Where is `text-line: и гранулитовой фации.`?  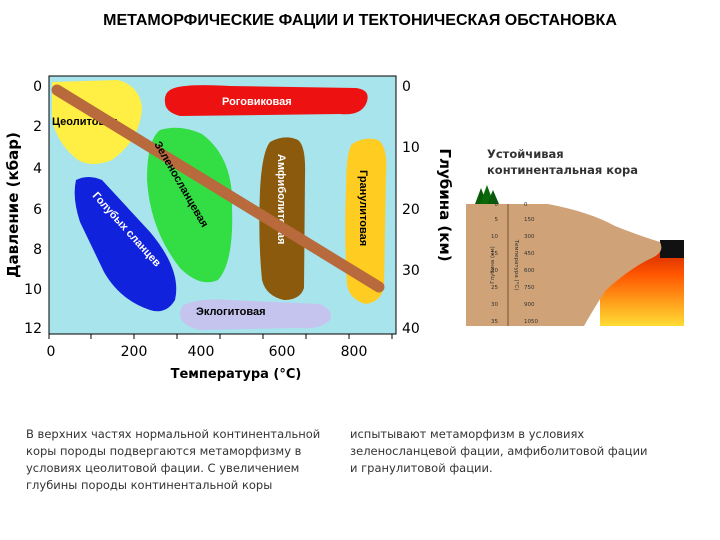
text-line: и гранулитовой фации. is located at coordinates (421, 468).